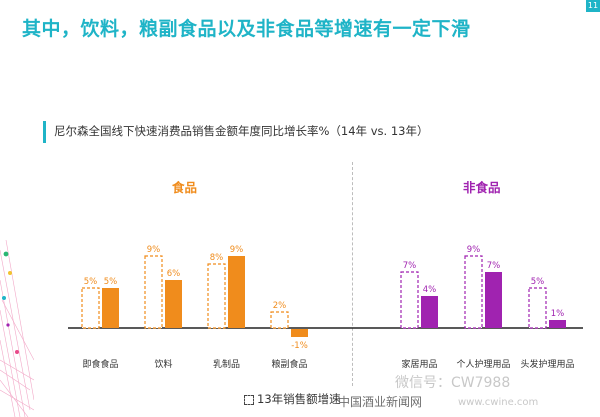 This screenshot has width=600, height=417. Describe the element at coordinates (249, 399) in the screenshot. I see `legend-swatch-prev` at that location.